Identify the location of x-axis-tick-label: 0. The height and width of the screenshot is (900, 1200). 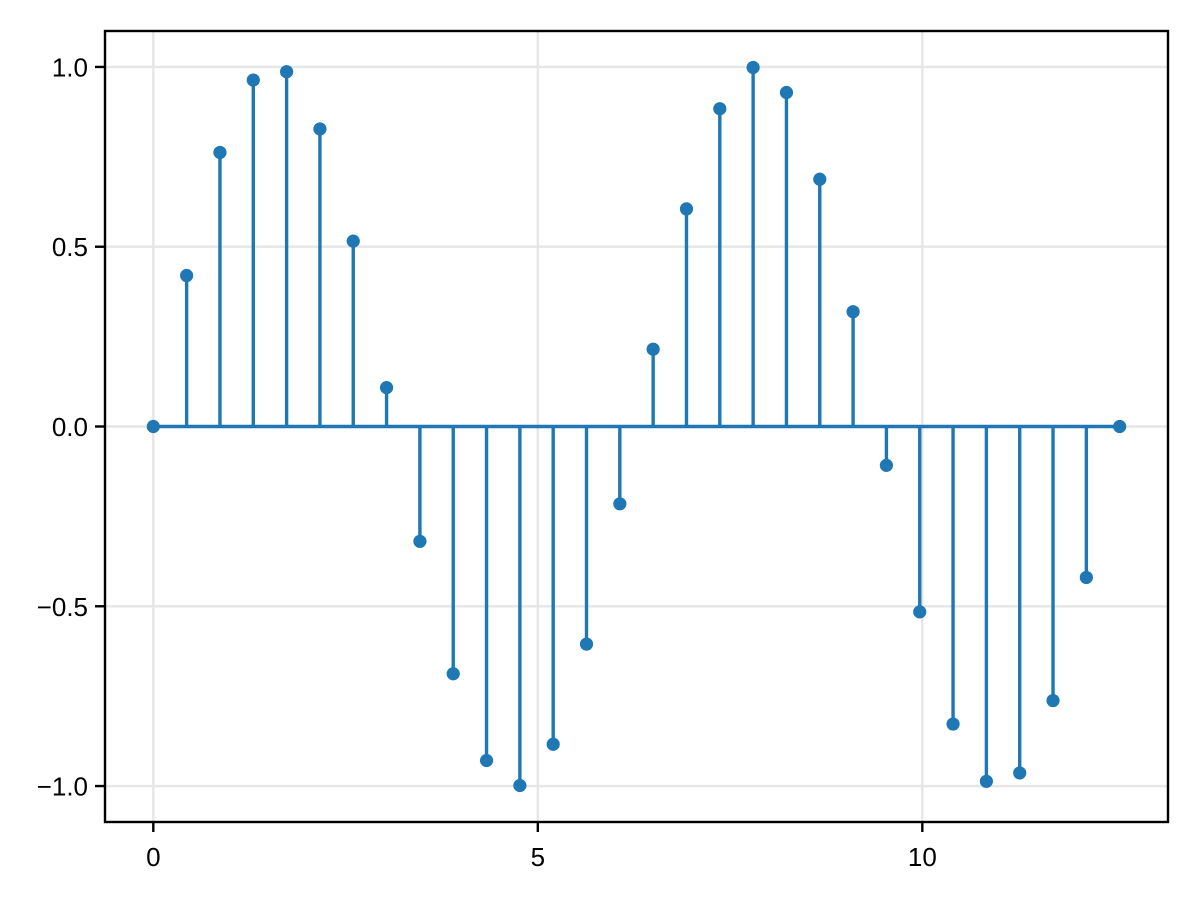
(153, 857).